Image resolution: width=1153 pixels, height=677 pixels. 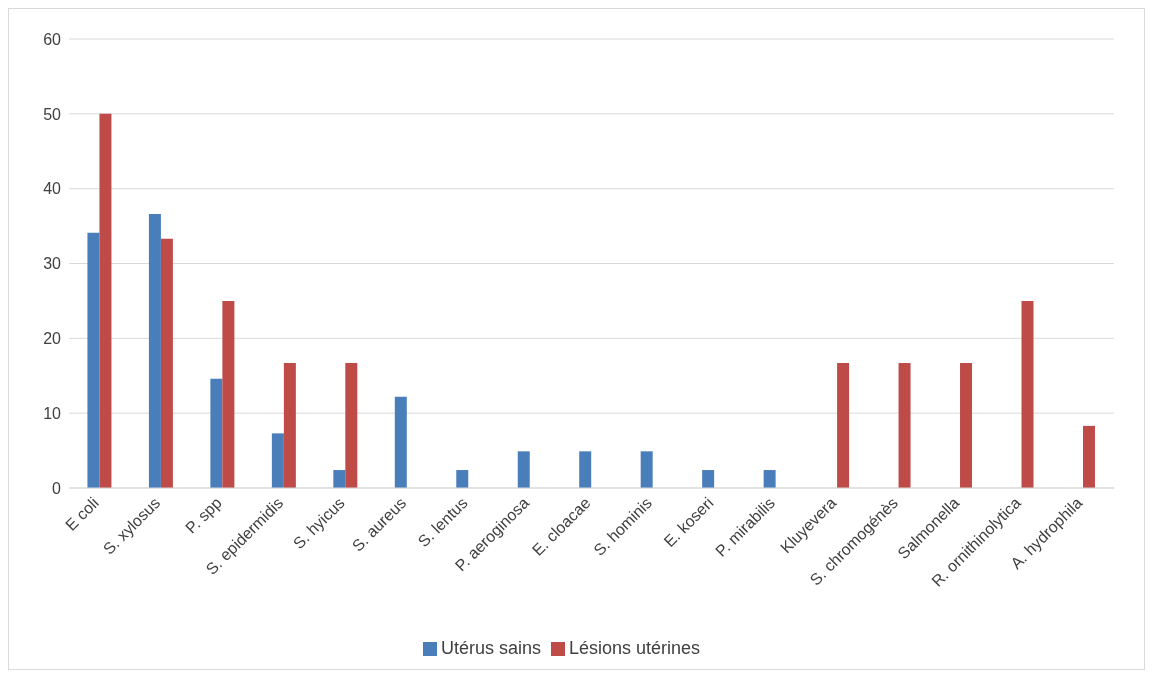 What do you see at coordinates (203, 515) in the screenshot?
I see `x-tick-label: P. spp` at bounding box center [203, 515].